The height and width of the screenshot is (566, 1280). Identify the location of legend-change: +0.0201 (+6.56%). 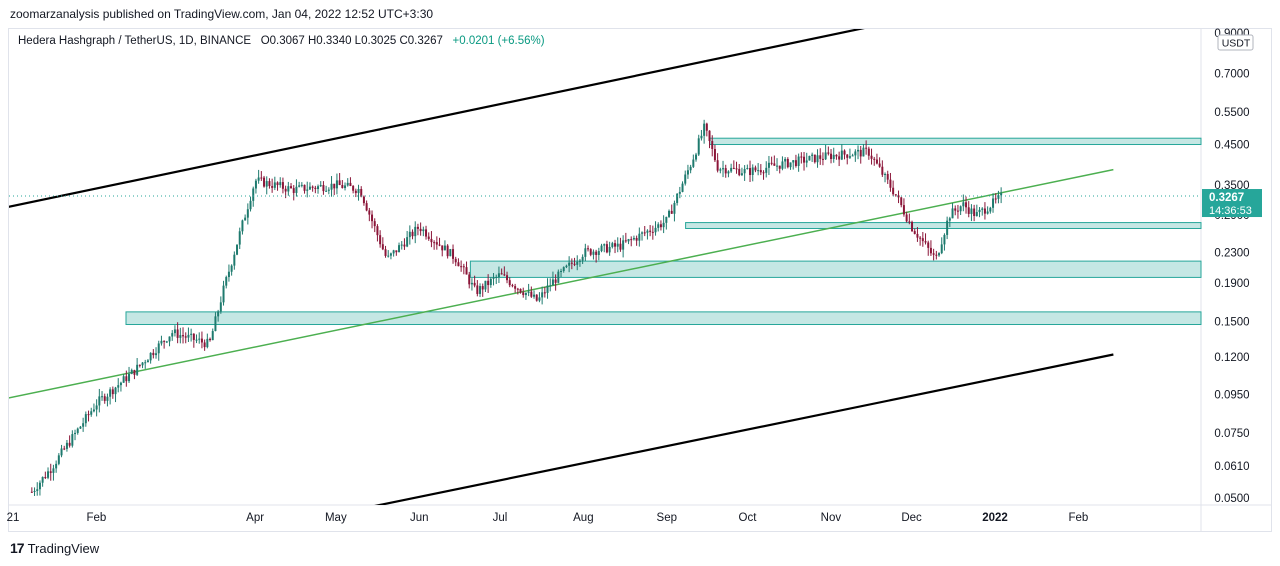
(498, 41).